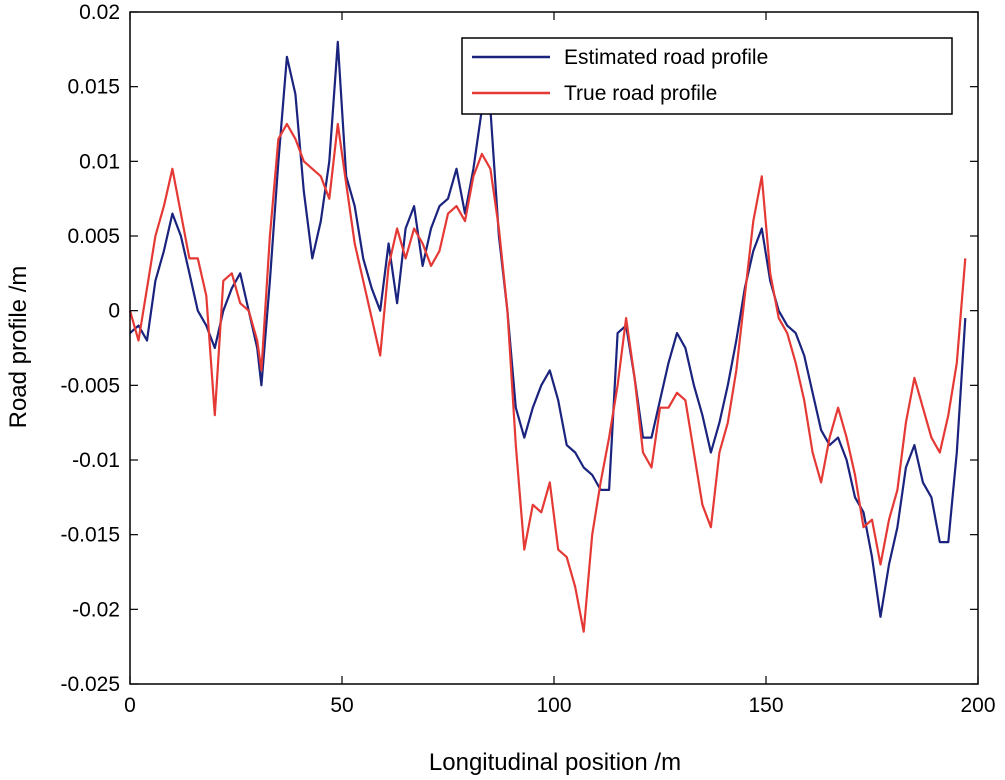  What do you see at coordinates (96, 609) in the screenshot?
I see `y-tick-label: -0.02` at bounding box center [96, 609].